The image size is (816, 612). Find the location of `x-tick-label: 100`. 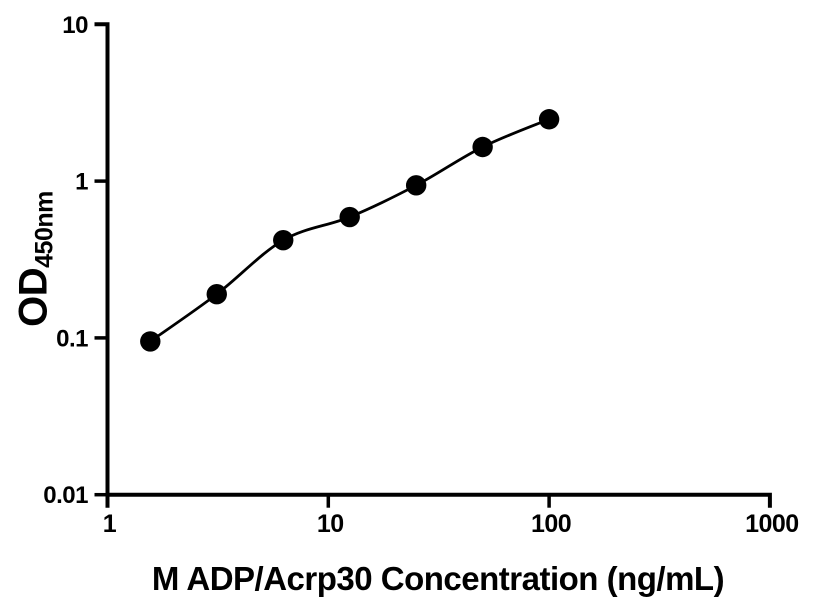

x-tick-label: 100 is located at coordinates (551, 524).